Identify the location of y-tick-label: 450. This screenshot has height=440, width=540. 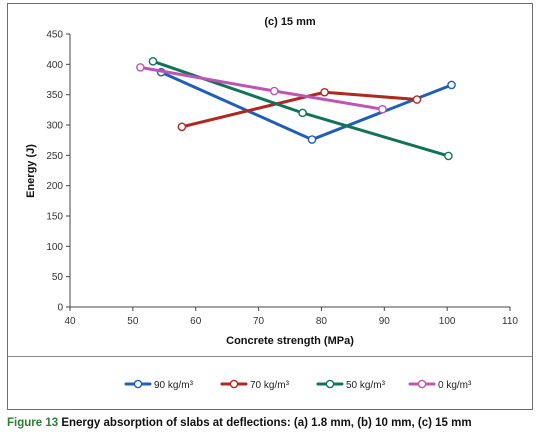
(54, 35).